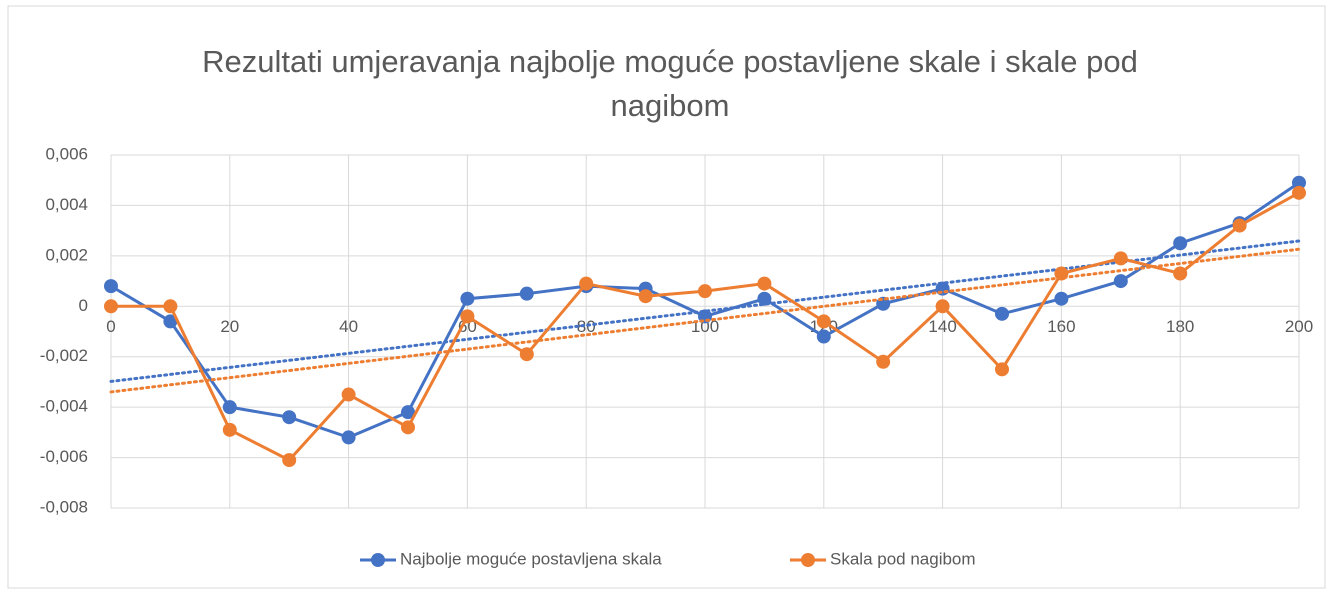  What do you see at coordinates (531, 558) in the screenshot?
I see `legend-label: Najbolje moguće postavljena skala` at bounding box center [531, 558].